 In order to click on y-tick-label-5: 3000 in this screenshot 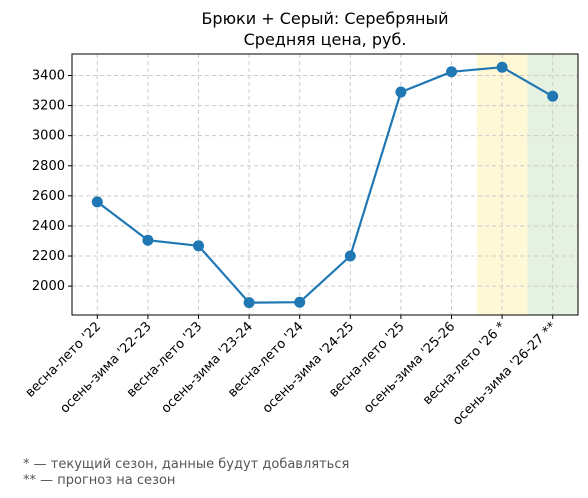, I will do `click(48, 136)`.